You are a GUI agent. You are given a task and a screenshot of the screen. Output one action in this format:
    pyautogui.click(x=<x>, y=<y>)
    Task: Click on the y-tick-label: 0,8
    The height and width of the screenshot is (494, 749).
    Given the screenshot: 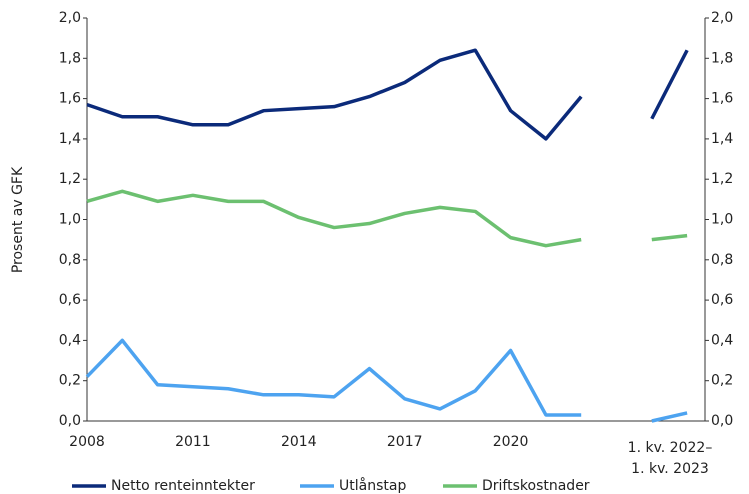 What is the action you would take?
    pyautogui.click(x=70, y=260)
    